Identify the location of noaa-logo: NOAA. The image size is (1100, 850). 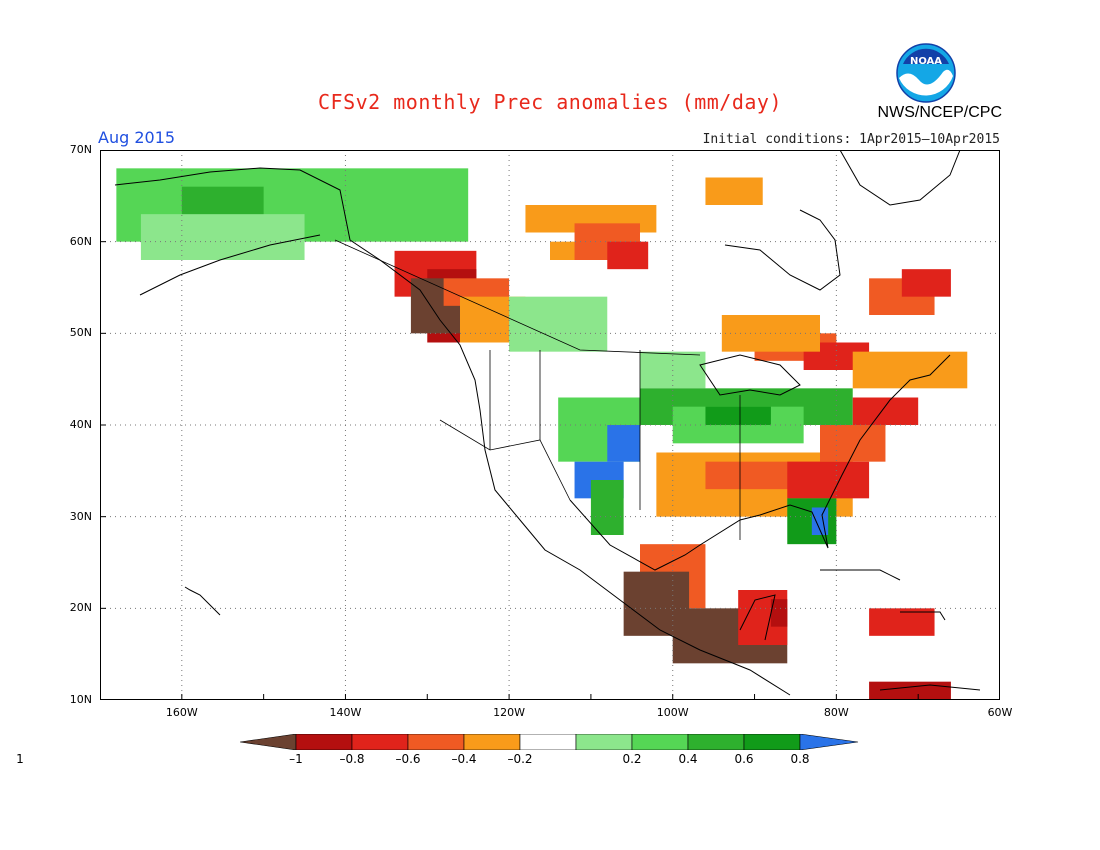
(926, 73).